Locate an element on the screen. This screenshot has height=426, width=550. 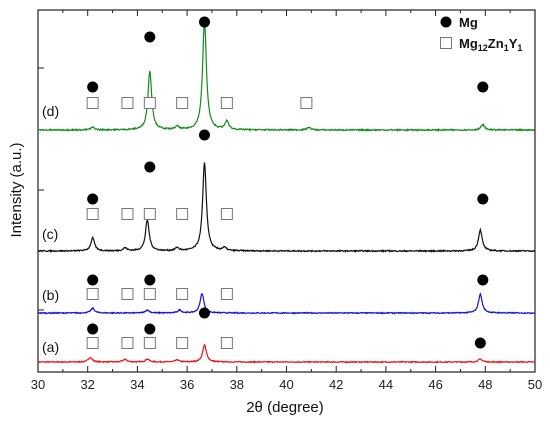
legend-text-part: Zn is located at coordinates (496, 43).